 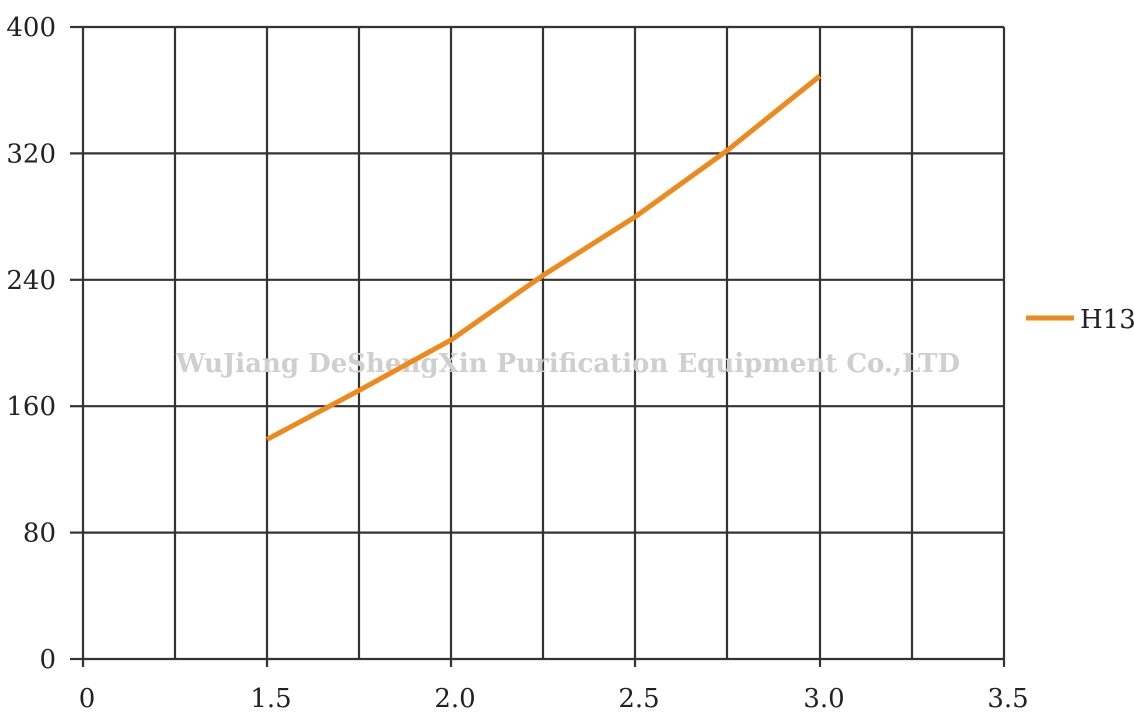 I want to click on y-tick-label: 80, so click(x=39, y=534).